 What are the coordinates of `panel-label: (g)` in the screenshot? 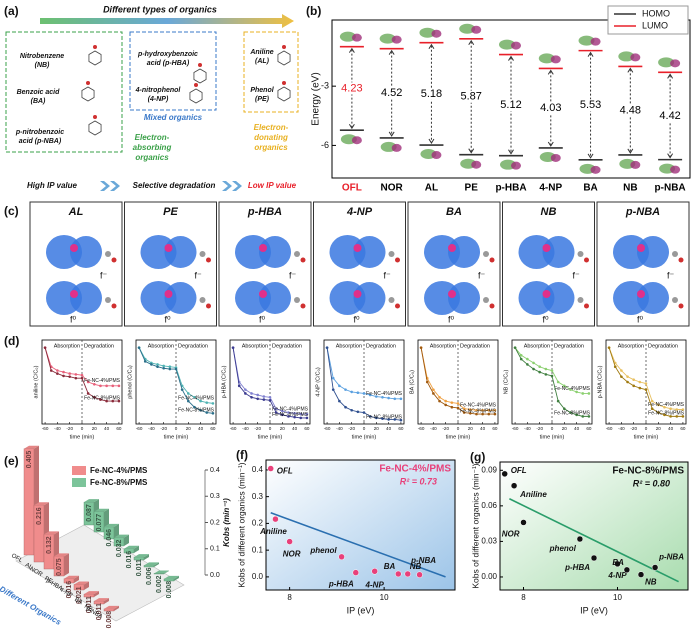 It's located at (477, 457).